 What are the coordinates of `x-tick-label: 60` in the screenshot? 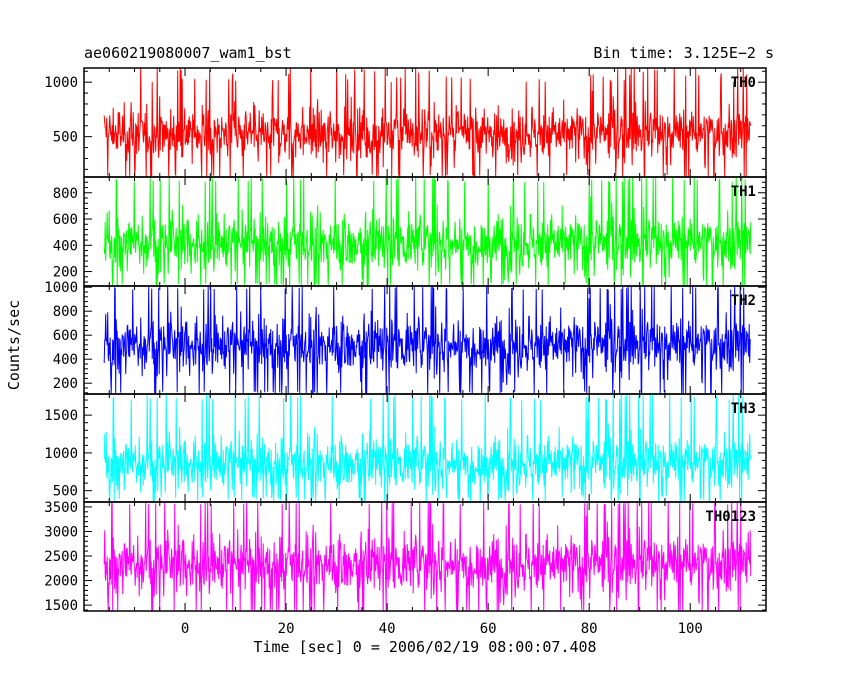 It's located at (488, 629).